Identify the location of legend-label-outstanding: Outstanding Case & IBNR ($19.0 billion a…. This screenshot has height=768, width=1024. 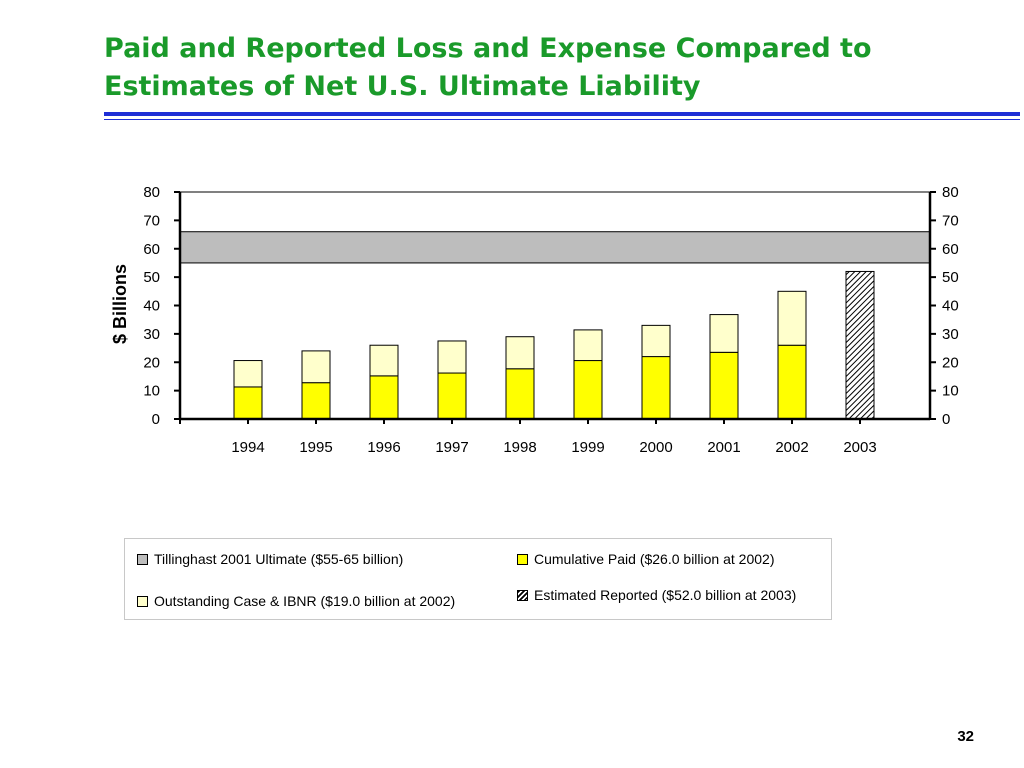
(305, 601).